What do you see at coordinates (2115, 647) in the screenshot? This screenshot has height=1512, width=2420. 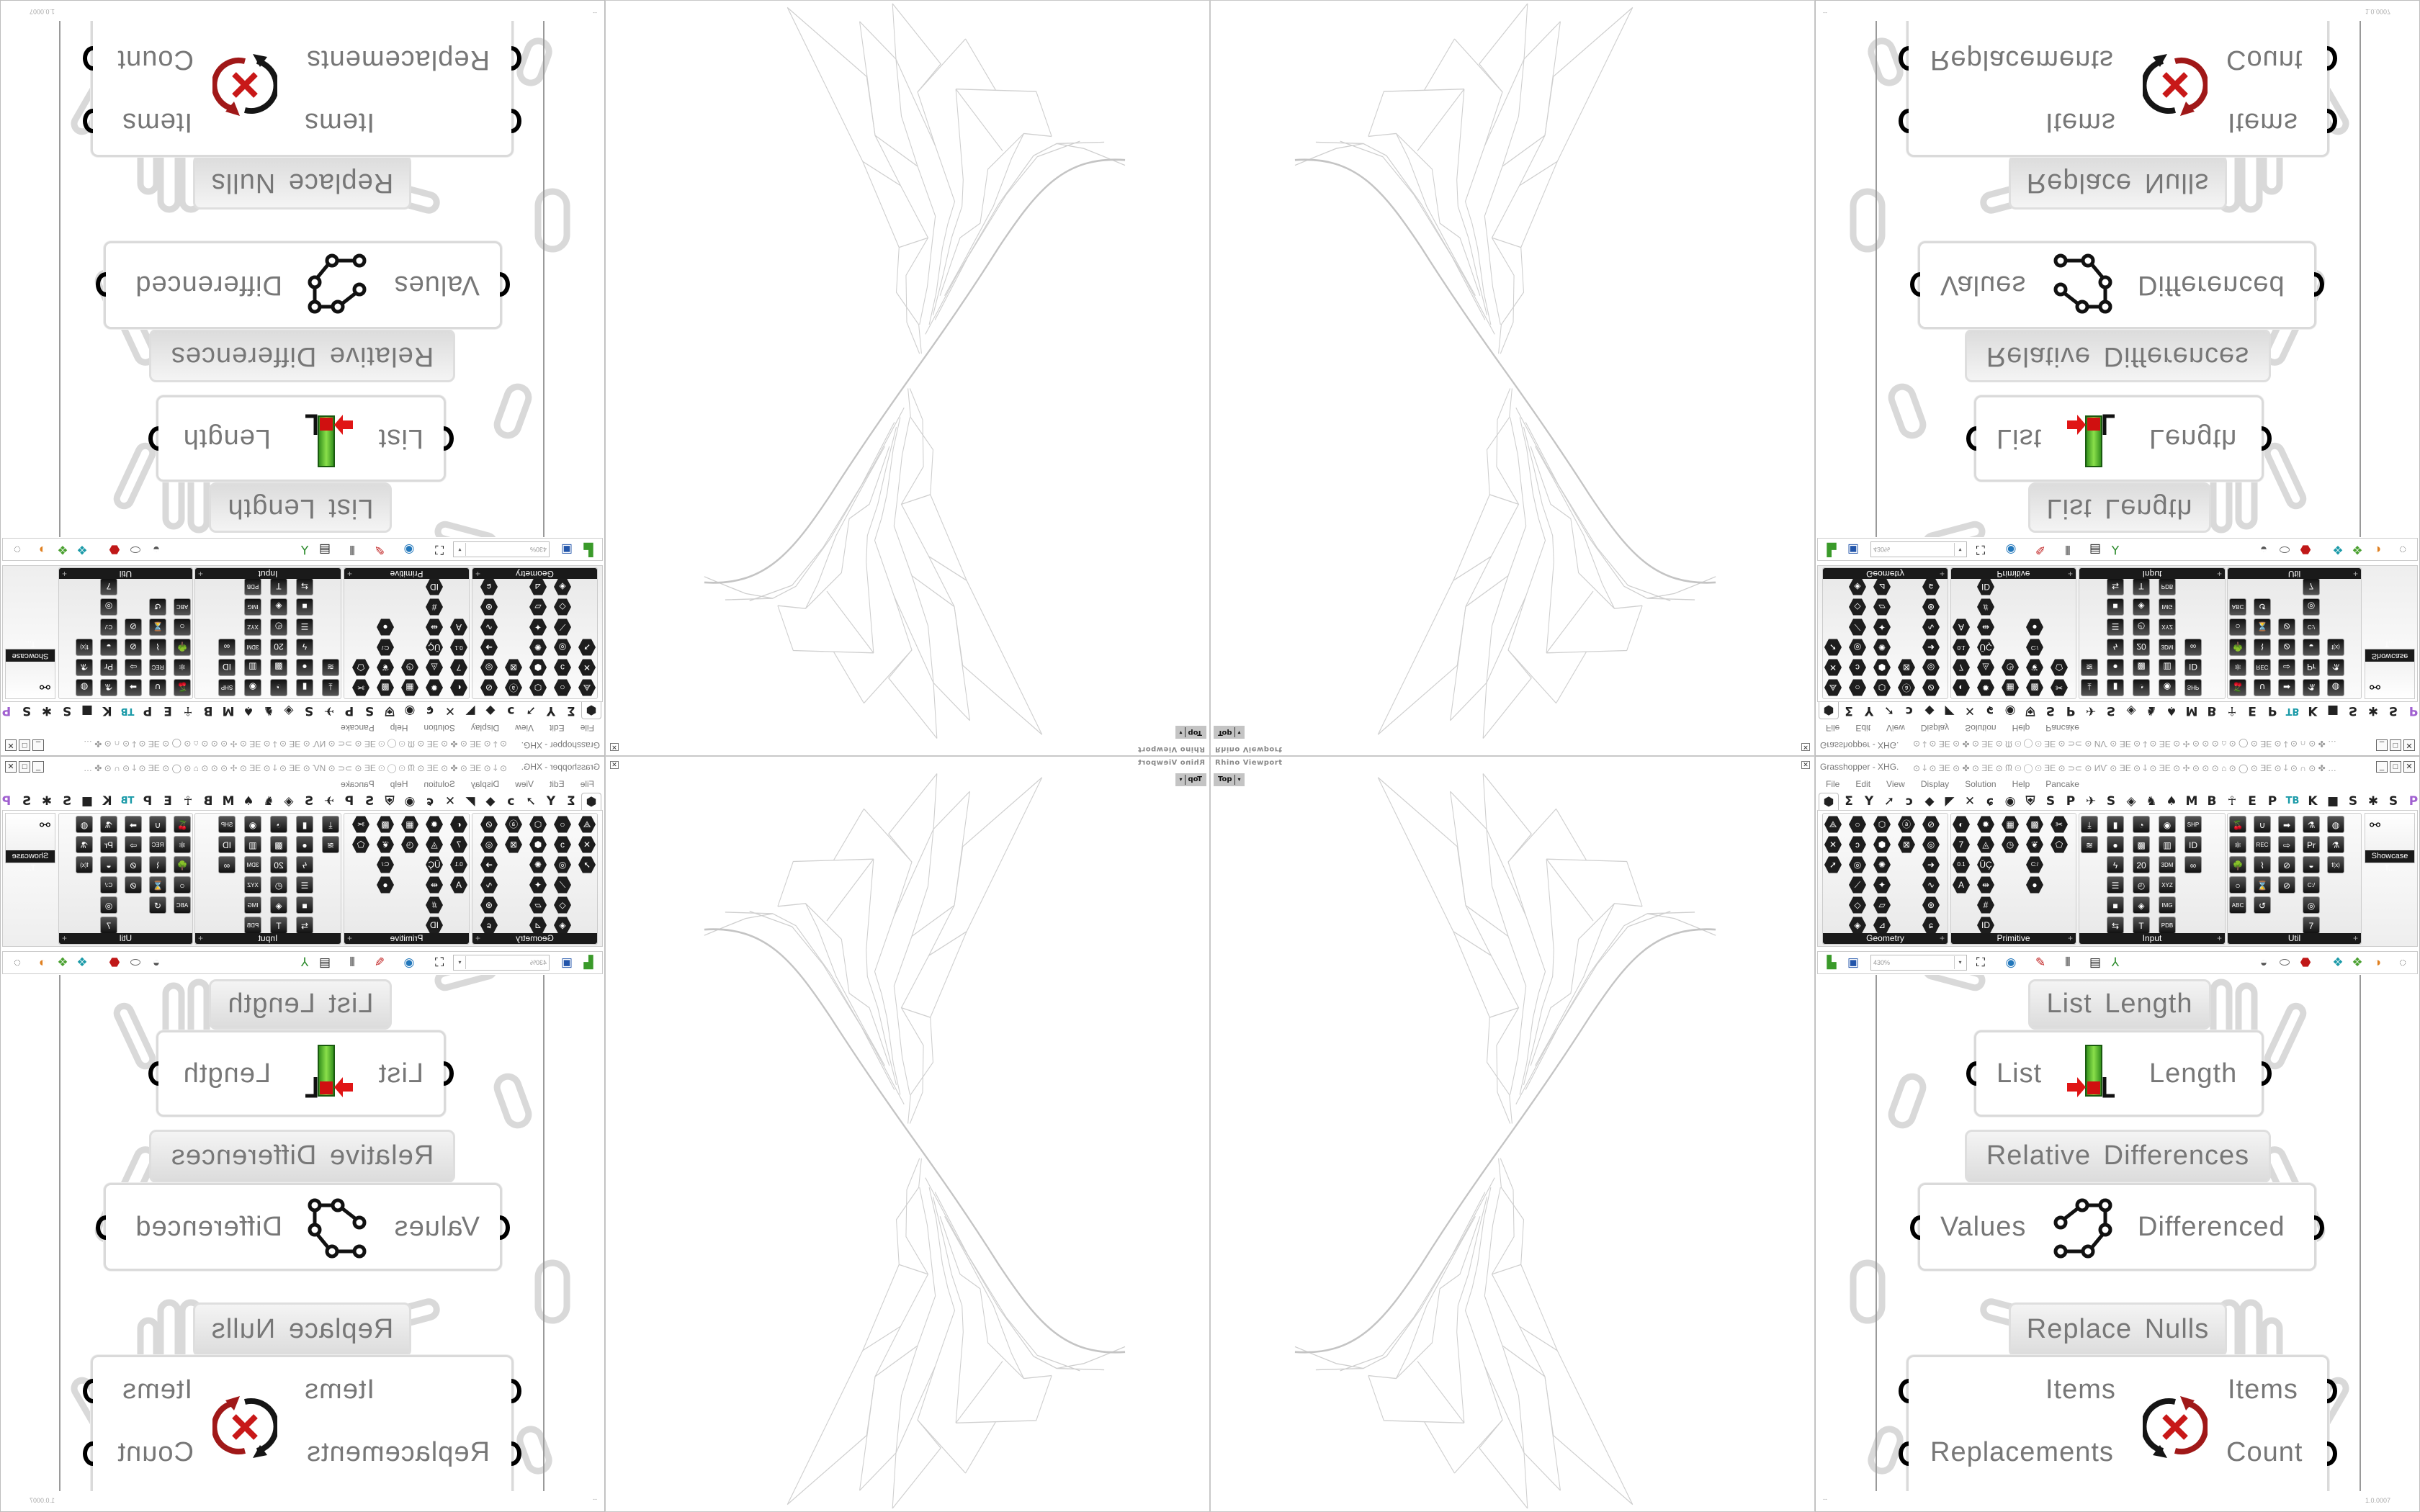 I see `input-component-icon: ϟ` at bounding box center [2115, 647].